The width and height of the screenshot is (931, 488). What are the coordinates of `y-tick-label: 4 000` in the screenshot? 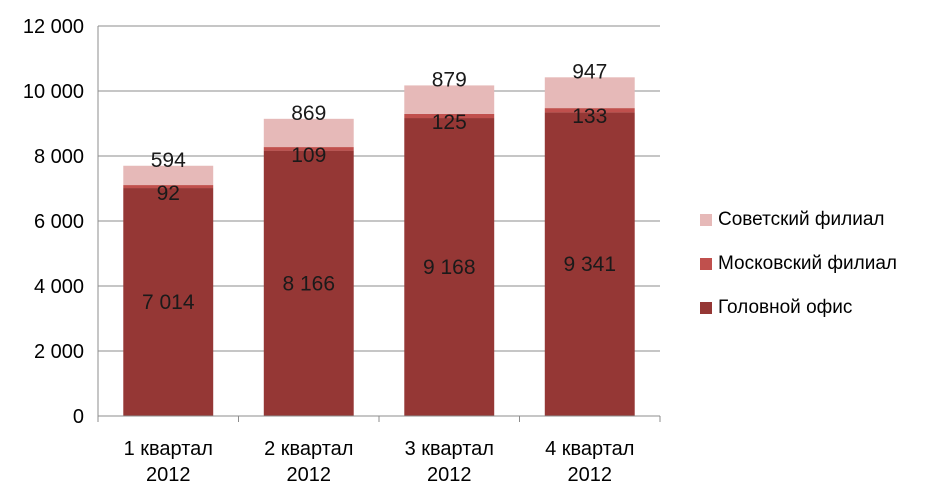 It's located at (59, 287).